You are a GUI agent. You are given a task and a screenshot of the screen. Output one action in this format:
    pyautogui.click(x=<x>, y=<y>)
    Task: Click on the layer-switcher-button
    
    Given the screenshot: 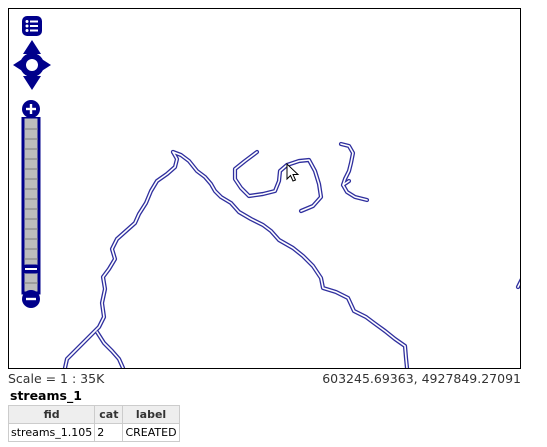 What is the action you would take?
    pyautogui.click(x=32, y=26)
    